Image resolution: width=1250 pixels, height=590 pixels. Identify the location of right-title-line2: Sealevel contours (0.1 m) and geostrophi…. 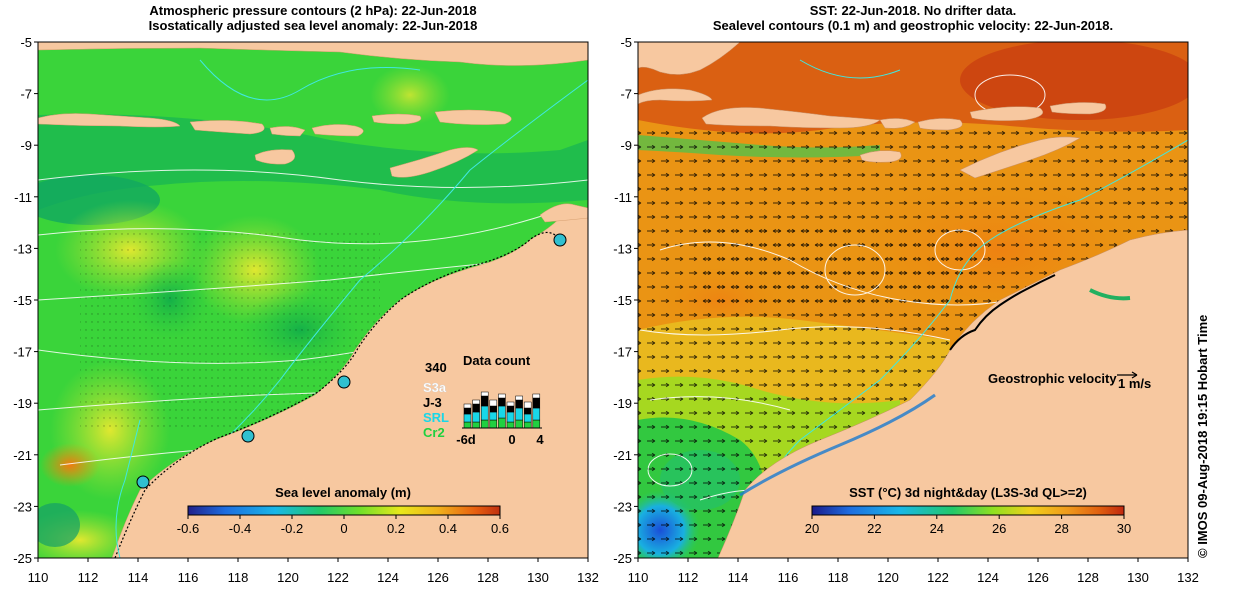
(913, 25).